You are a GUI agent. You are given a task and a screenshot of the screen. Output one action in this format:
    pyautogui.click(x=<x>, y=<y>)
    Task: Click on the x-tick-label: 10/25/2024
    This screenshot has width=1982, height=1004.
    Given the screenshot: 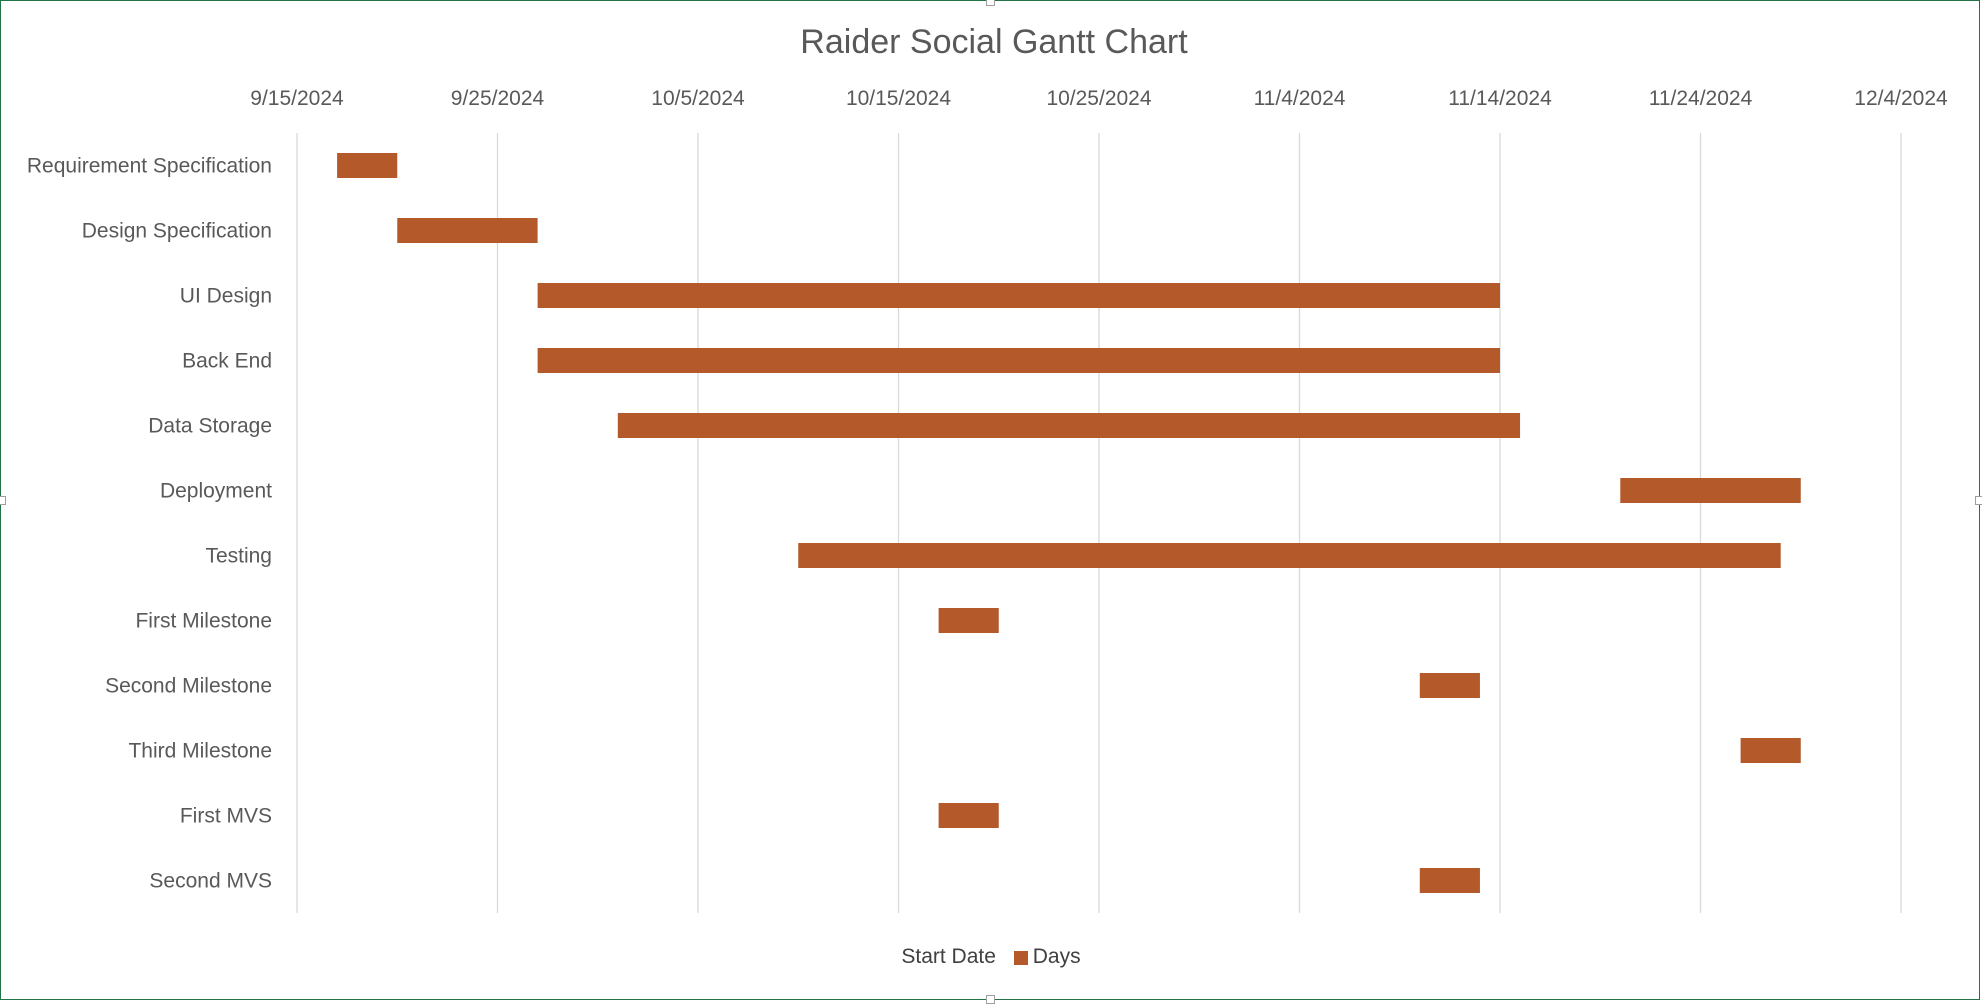 What is the action you would take?
    pyautogui.click(x=1098, y=98)
    